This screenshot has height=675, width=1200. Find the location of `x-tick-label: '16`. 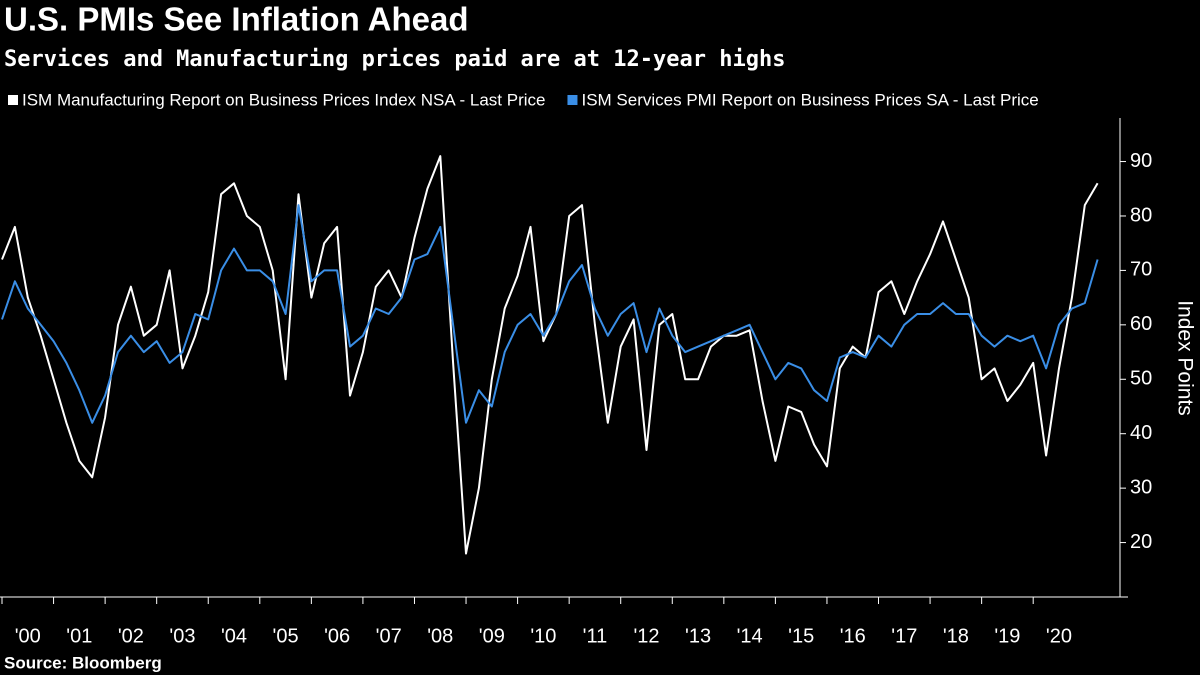

x-tick-label: '16 is located at coordinates (853, 636).